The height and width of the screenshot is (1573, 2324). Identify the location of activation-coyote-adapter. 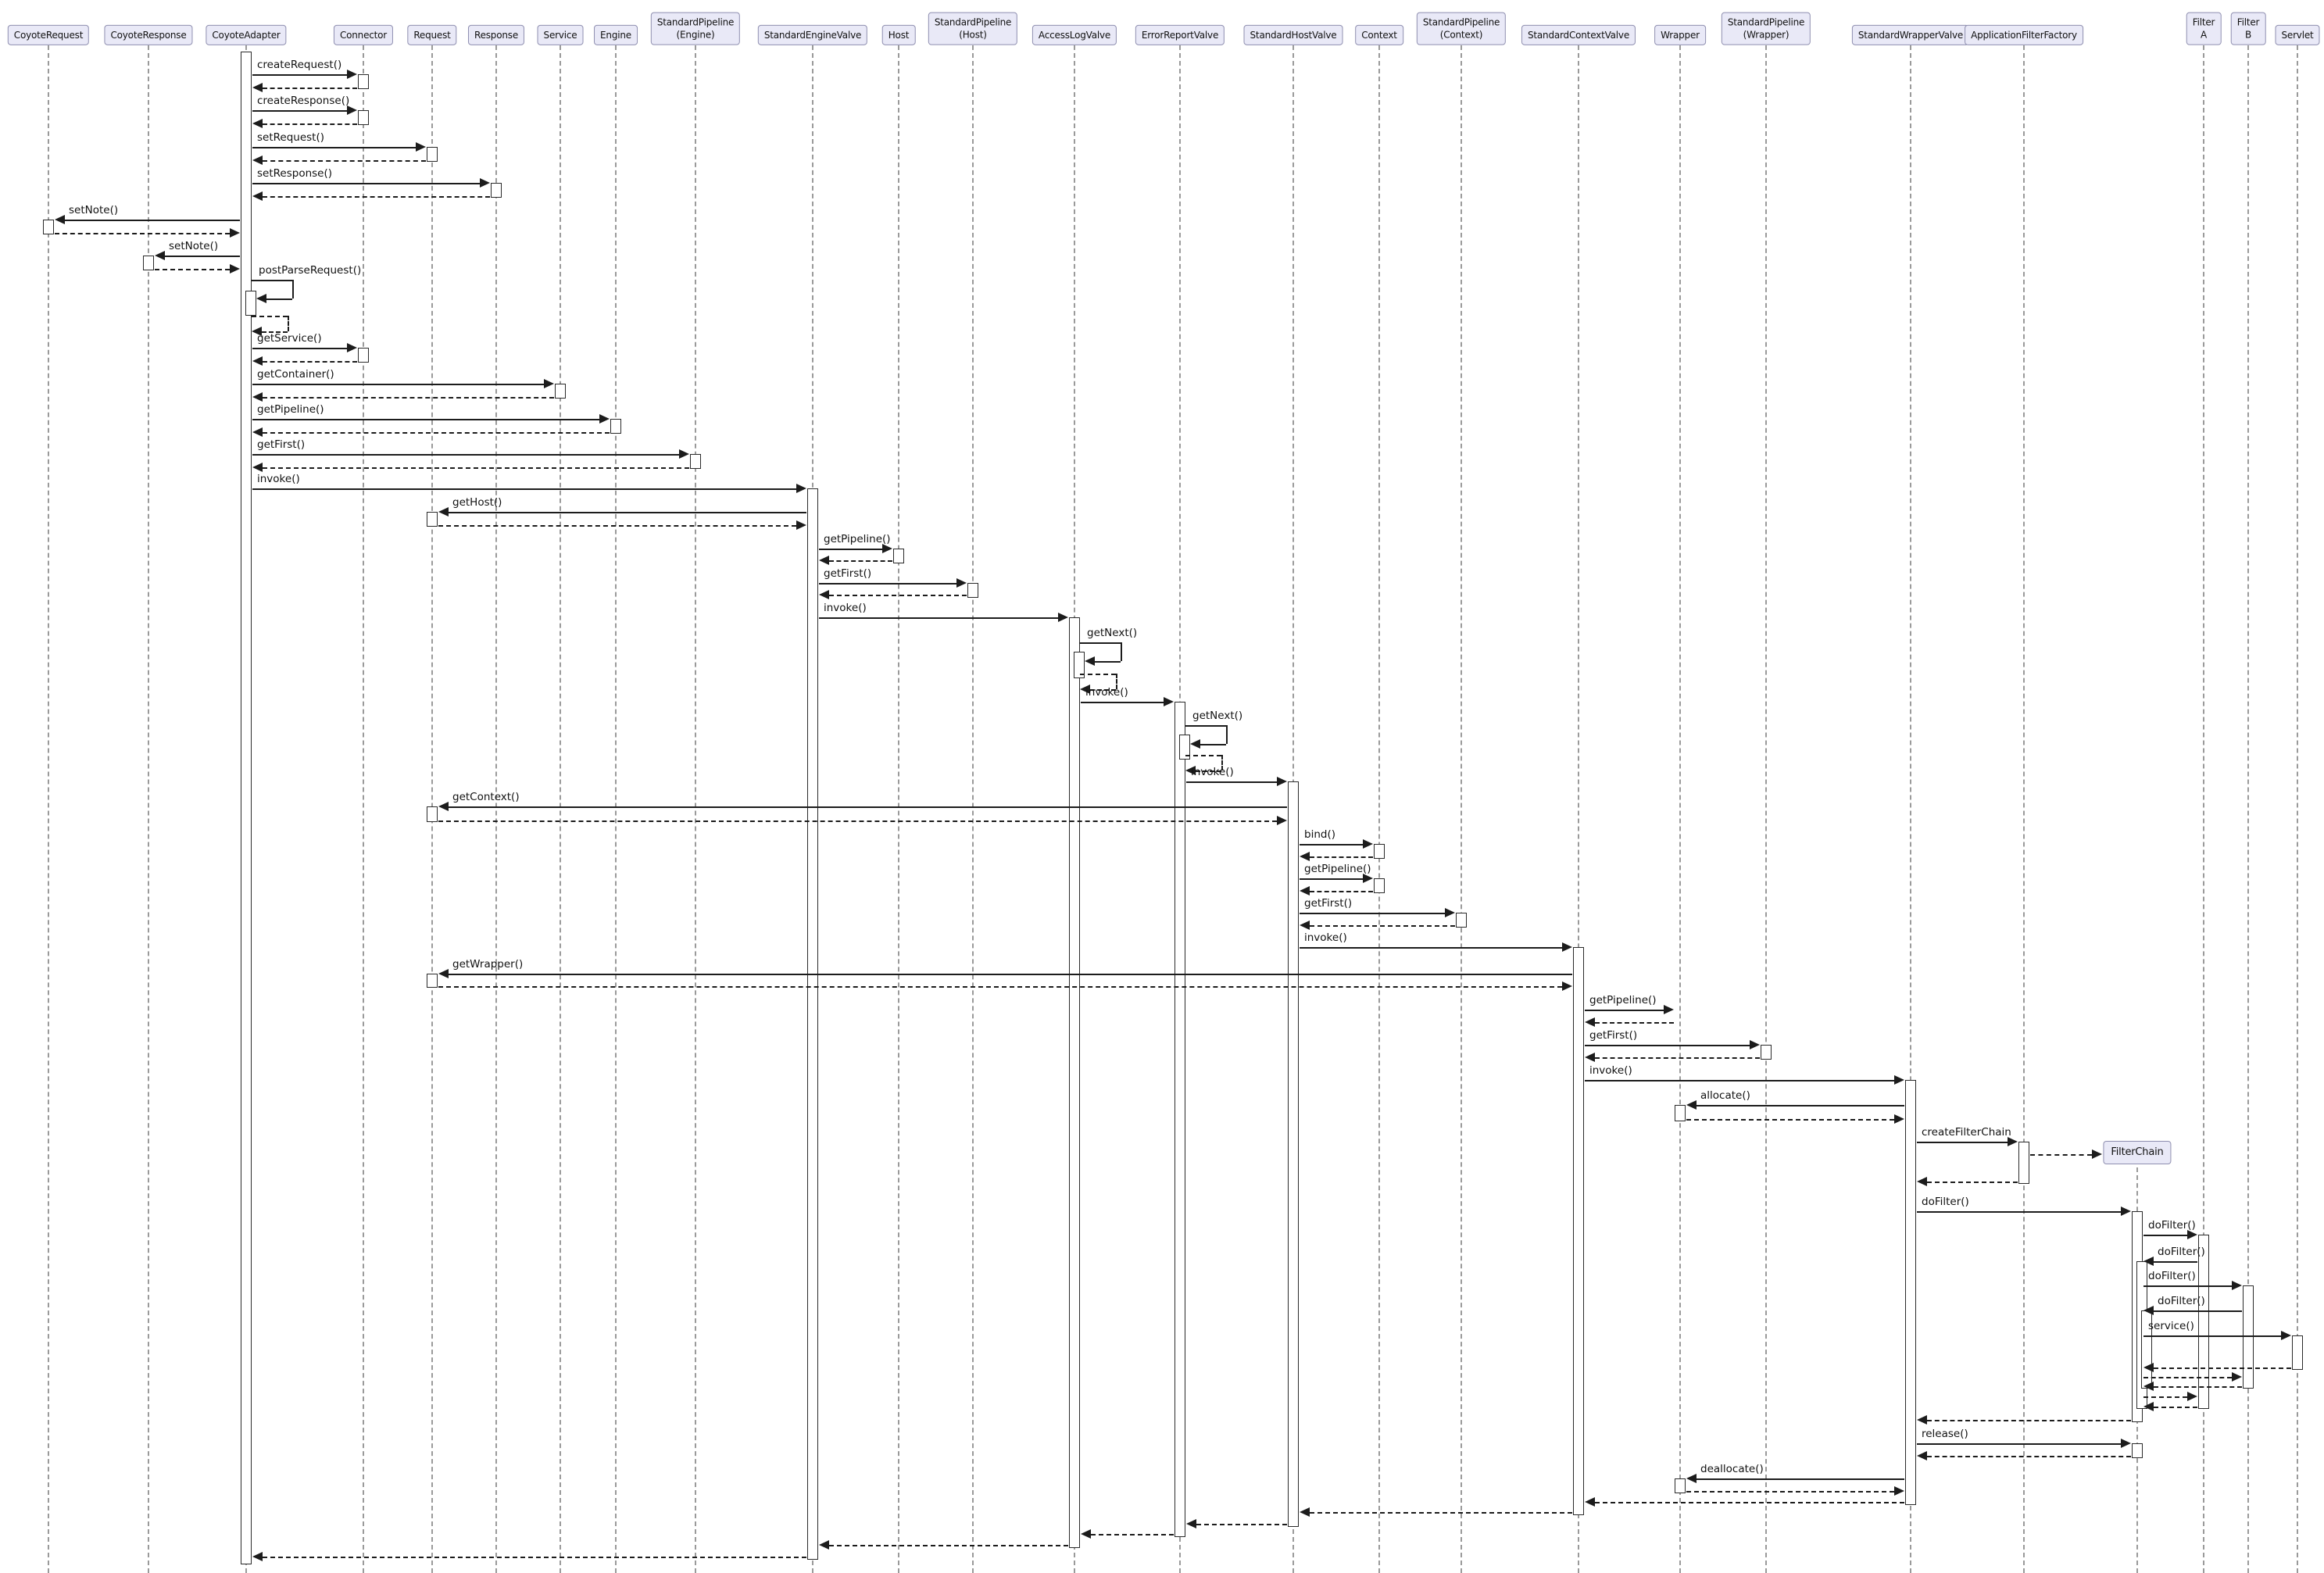
(246, 808).